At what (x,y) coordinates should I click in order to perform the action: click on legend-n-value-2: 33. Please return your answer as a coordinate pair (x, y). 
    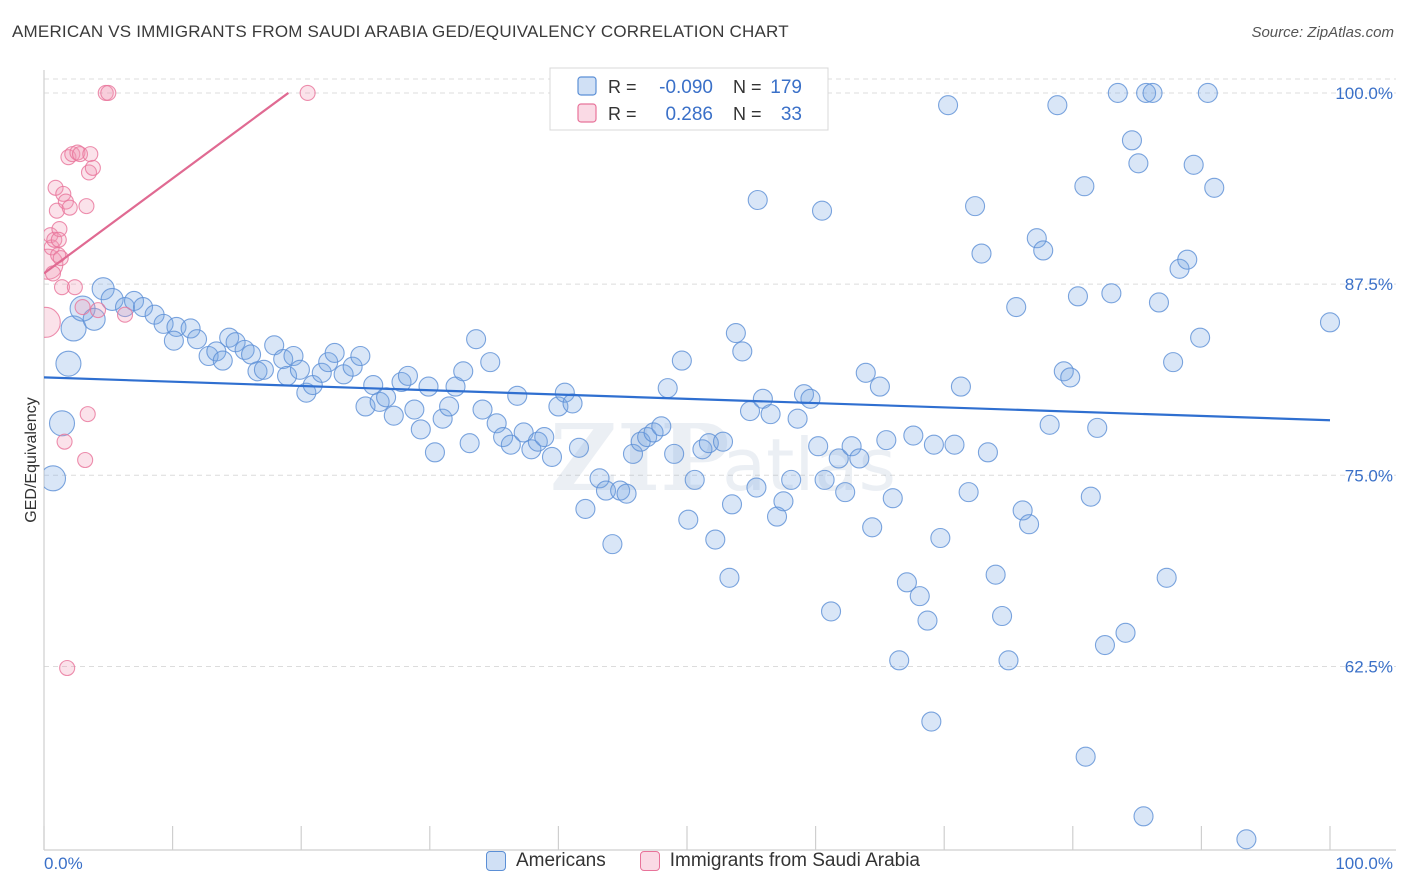
    Looking at the image, I should click on (791, 114).